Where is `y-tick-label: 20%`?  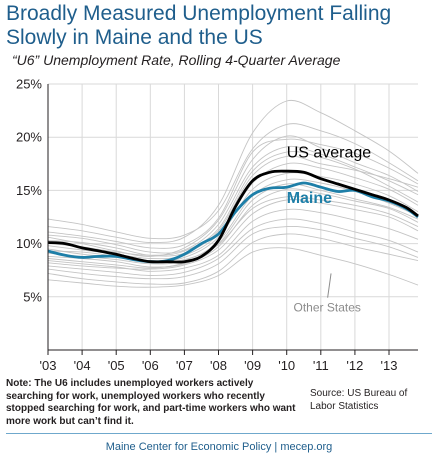 y-tick-label: 20% is located at coordinates (29, 137).